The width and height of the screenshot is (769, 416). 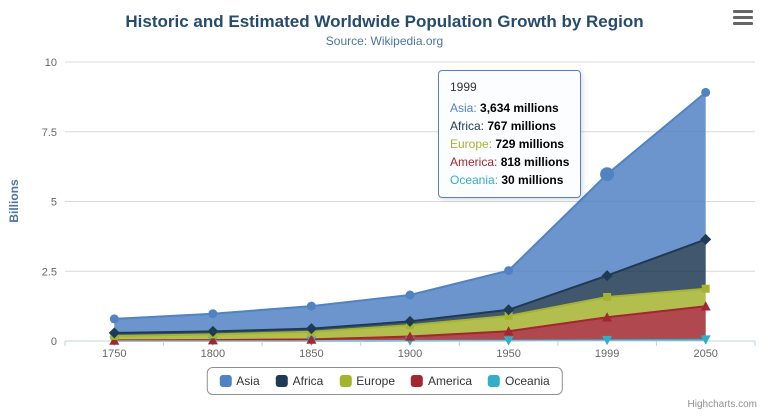 What do you see at coordinates (509, 271) in the screenshot?
I see `marker-asia-1950` at bounding box center [509, 271].